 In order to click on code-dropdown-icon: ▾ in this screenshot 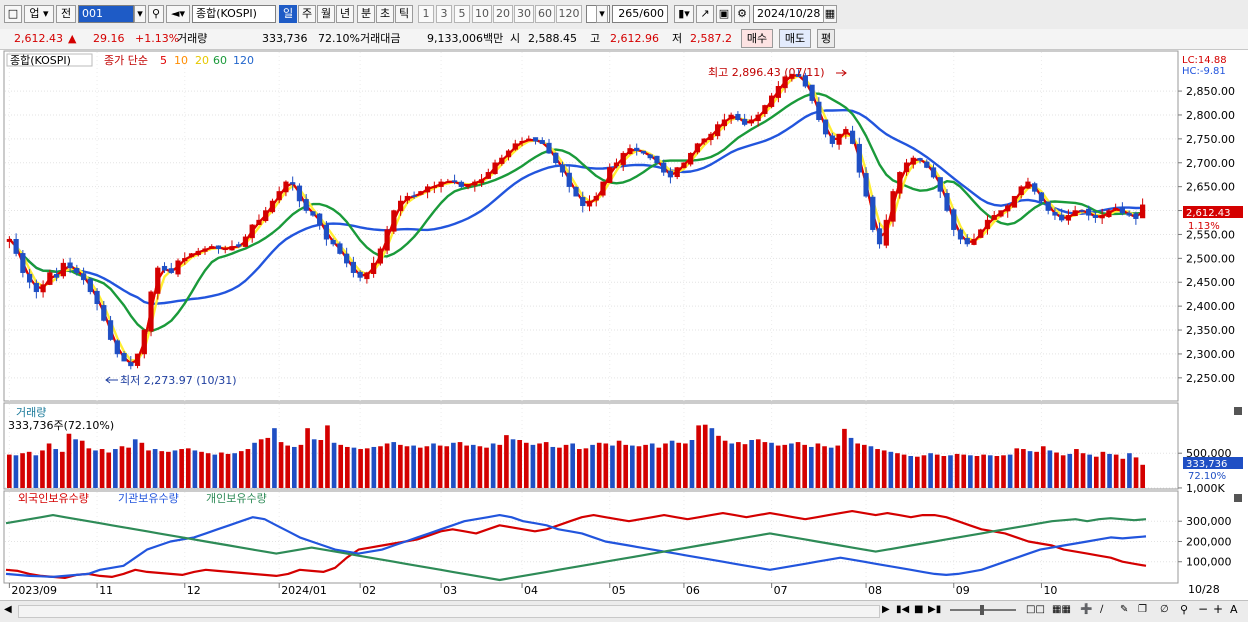, I will do `click(140, 14)`.